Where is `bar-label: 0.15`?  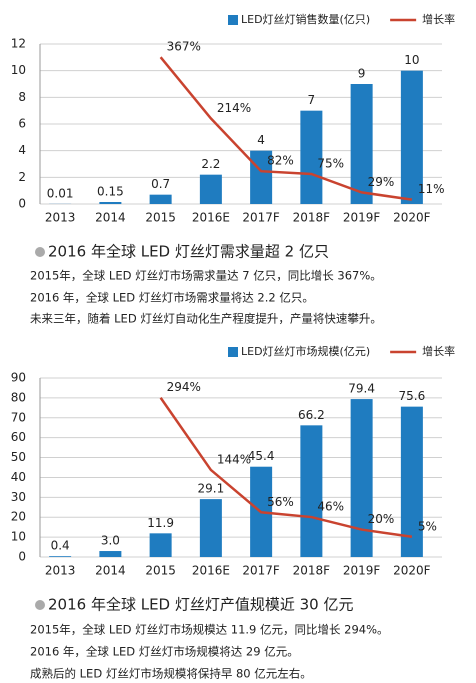 bar-label: 0.15 is located at coordinates (110, 192).